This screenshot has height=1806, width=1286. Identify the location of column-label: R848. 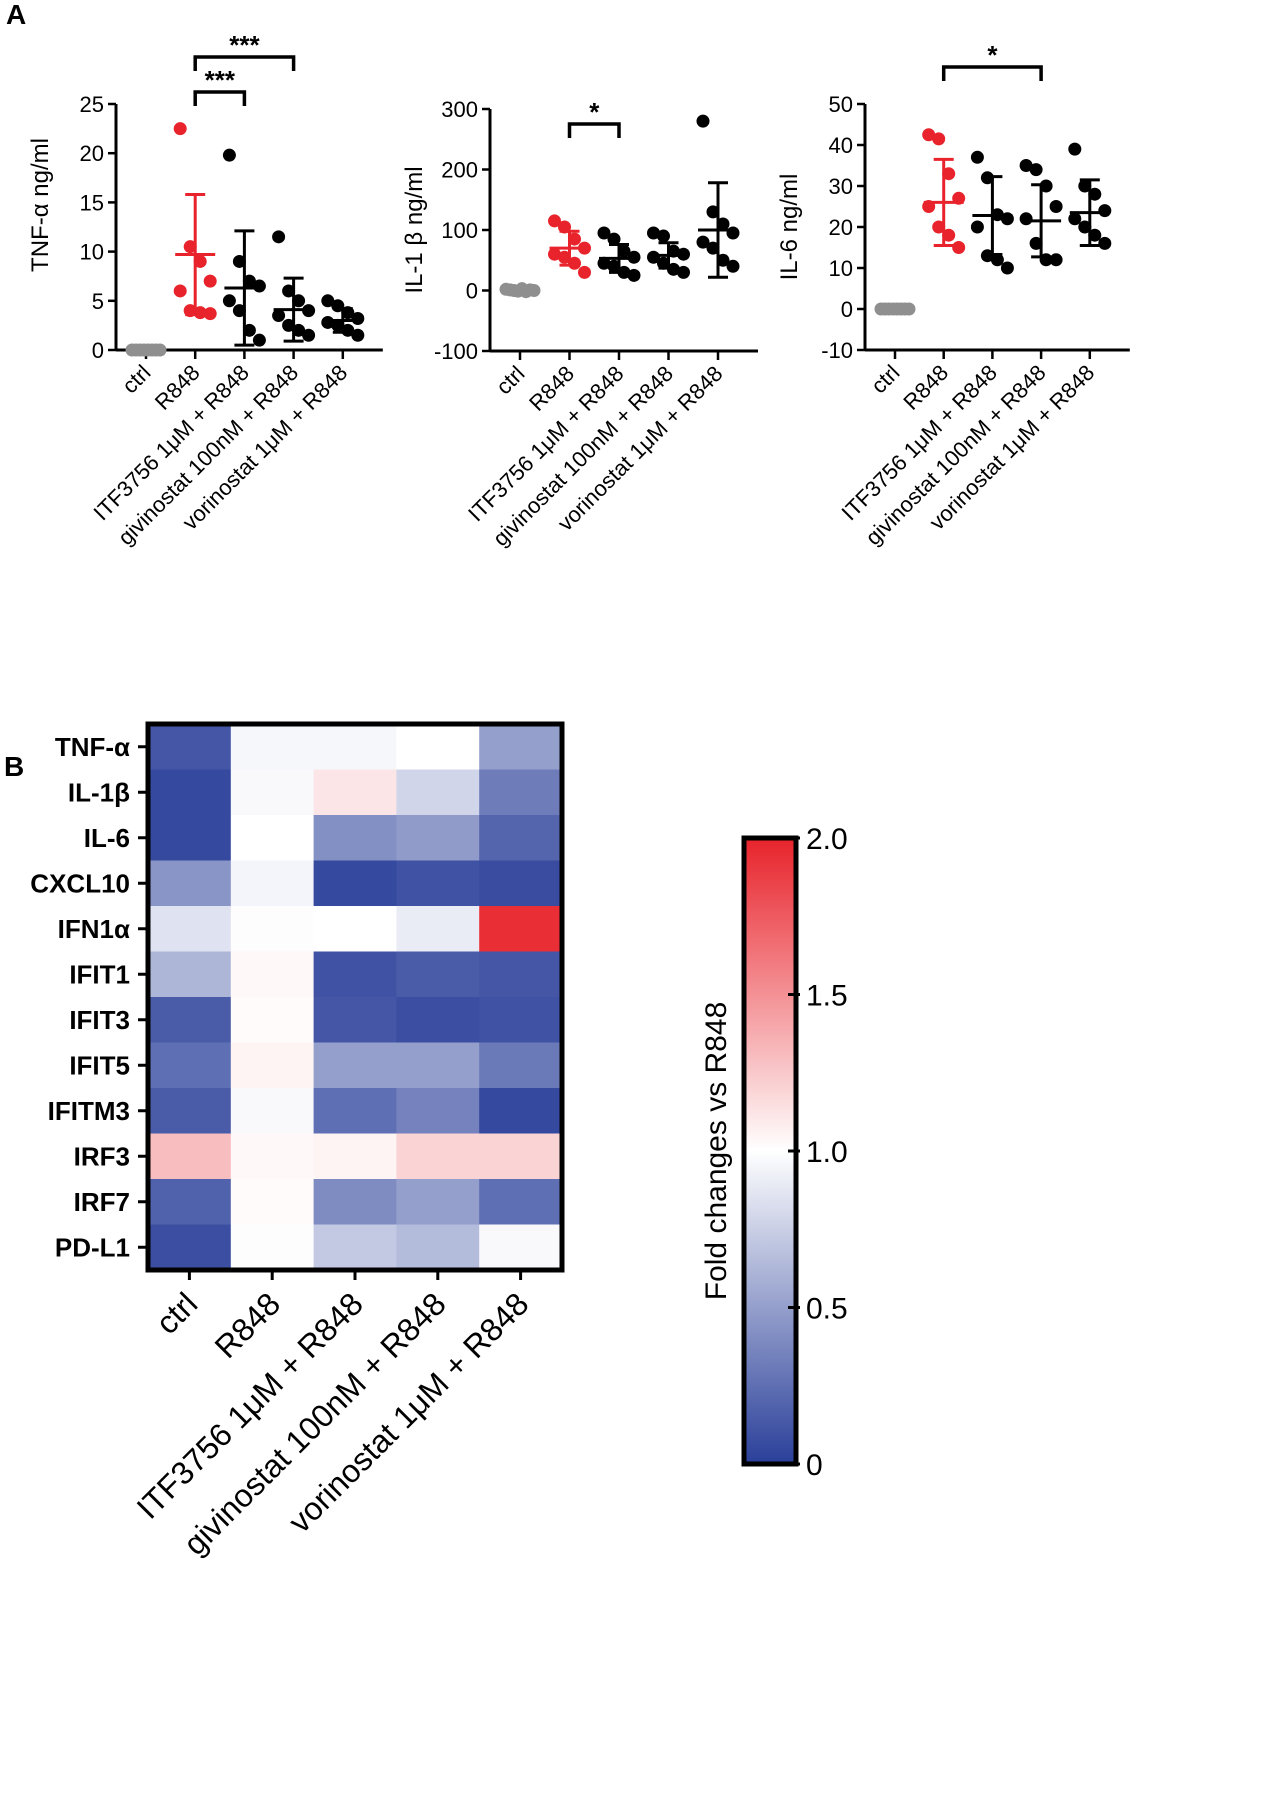
(248, 1325).